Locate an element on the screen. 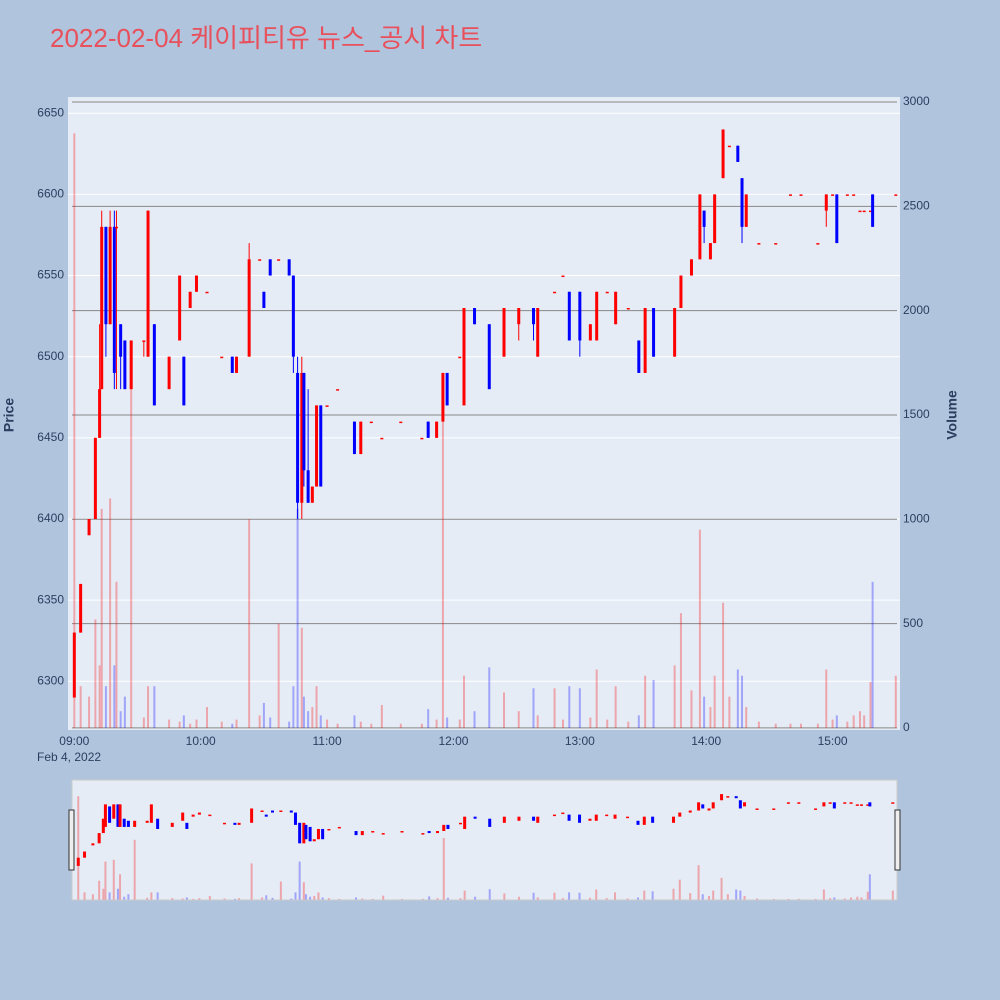  range-slider is located at coordinates (484, 840).